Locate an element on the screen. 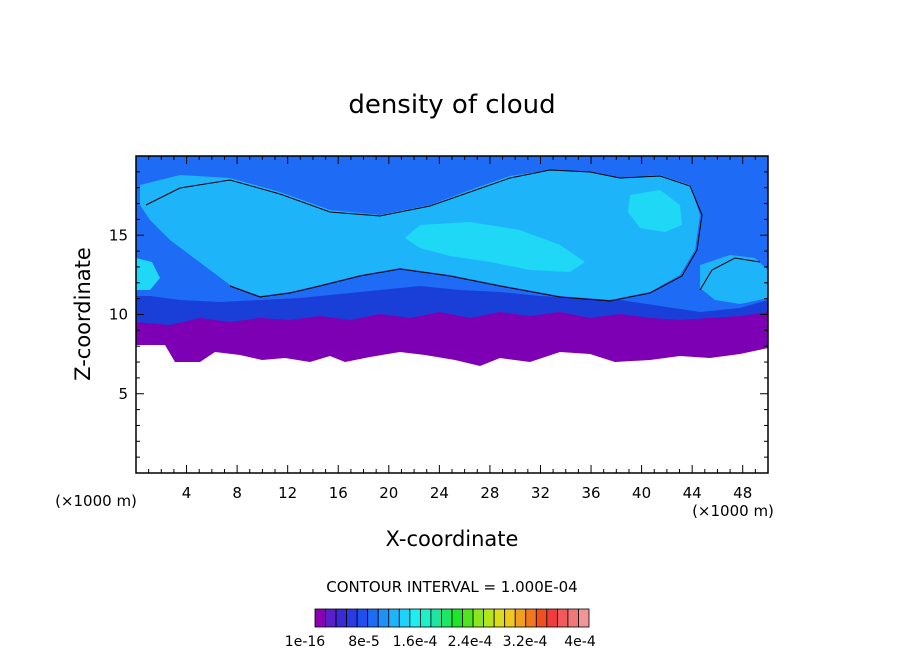  y-axis-label: Z-coordinate is located at coordinates (83, 314).